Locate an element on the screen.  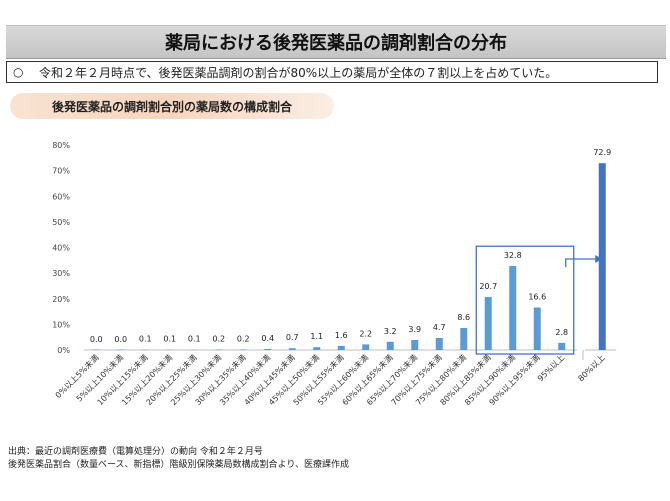
highlight-box is located at coordinates (525, 300).